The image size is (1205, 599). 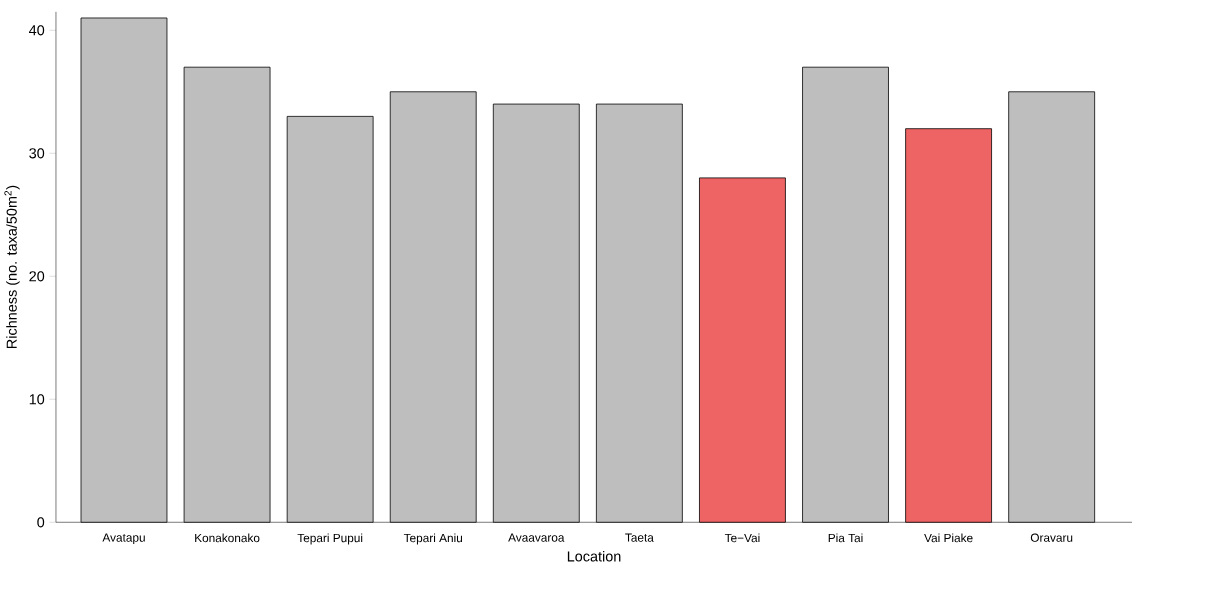 What do you see at coordinates (639, 537) in the screenshot?
I see `x-tick-label: Taeta` at bounding box center [639, 537].